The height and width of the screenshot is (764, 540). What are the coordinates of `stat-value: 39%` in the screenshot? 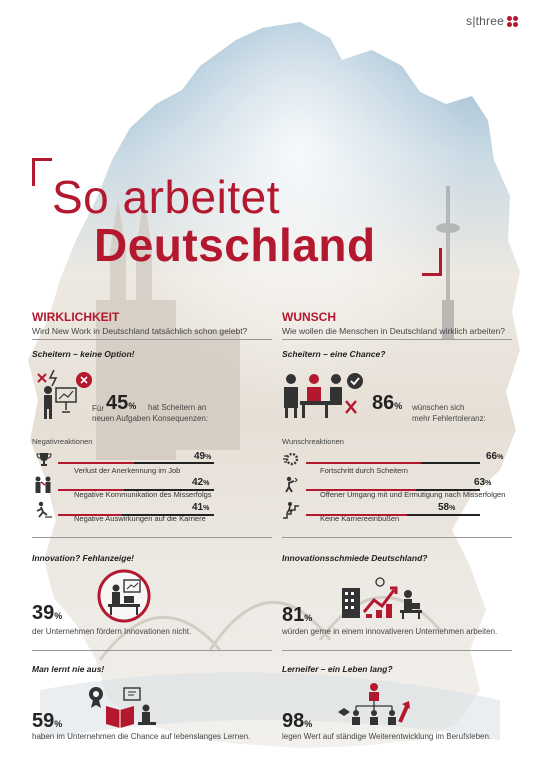 It's located at (47, 613).